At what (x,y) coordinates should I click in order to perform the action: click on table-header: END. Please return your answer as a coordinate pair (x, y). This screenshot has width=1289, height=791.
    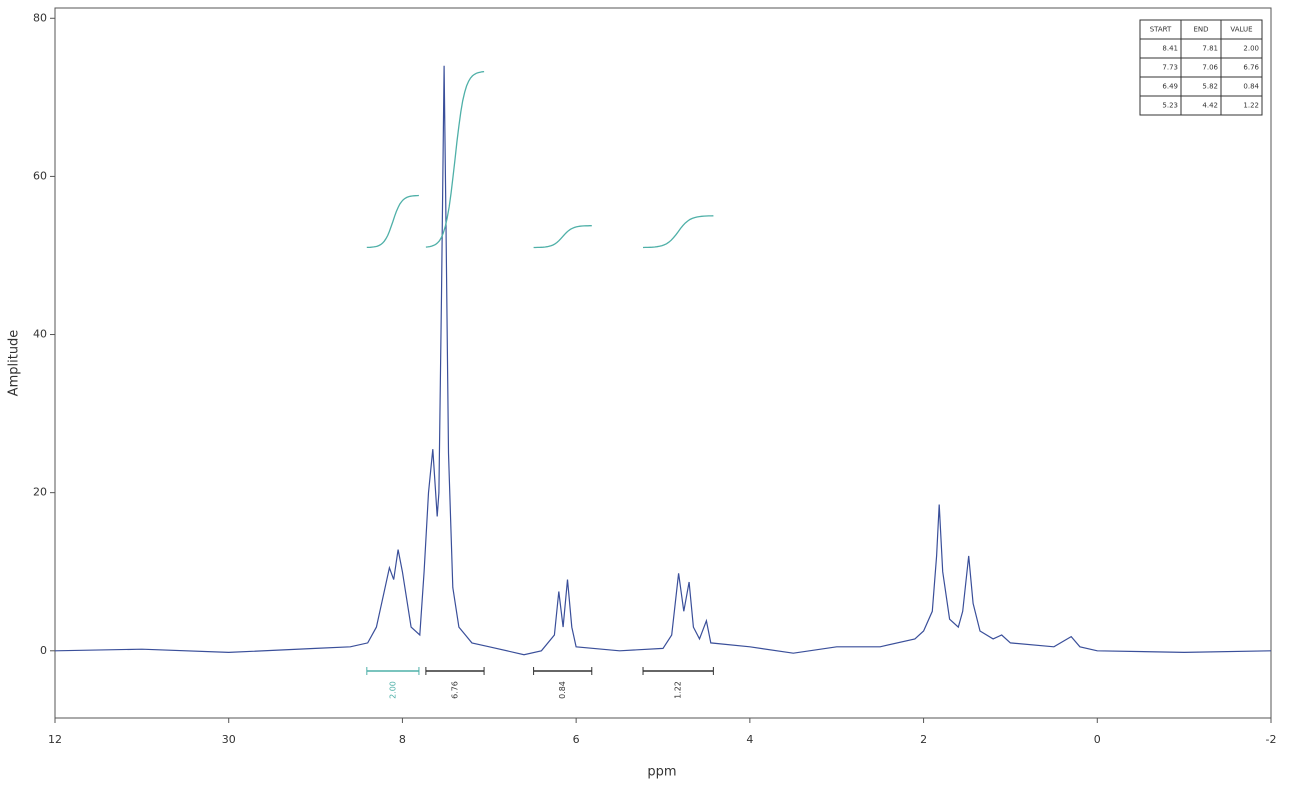
    Looking at the image, I should click on (1200, 30).